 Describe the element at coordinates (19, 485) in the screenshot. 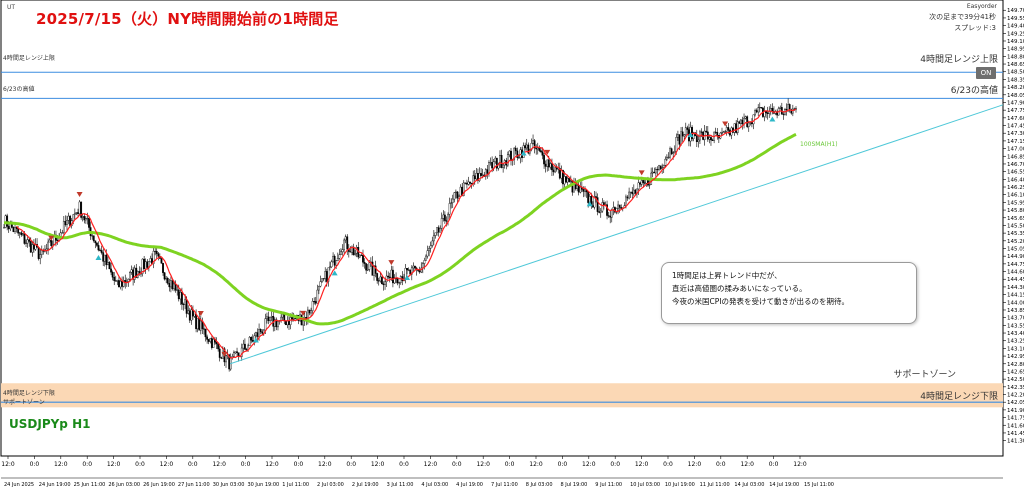

I see `x-date-label: 24 Jun 2025` at that location.